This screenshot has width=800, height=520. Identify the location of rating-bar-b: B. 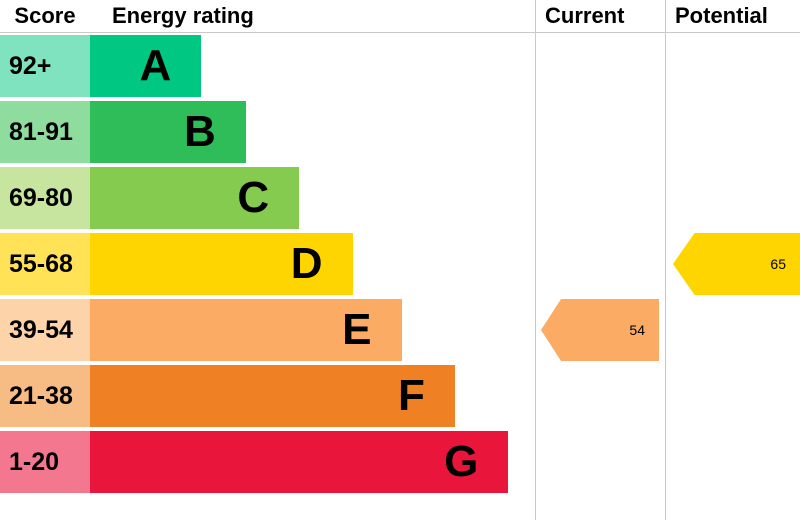
(168, 132).